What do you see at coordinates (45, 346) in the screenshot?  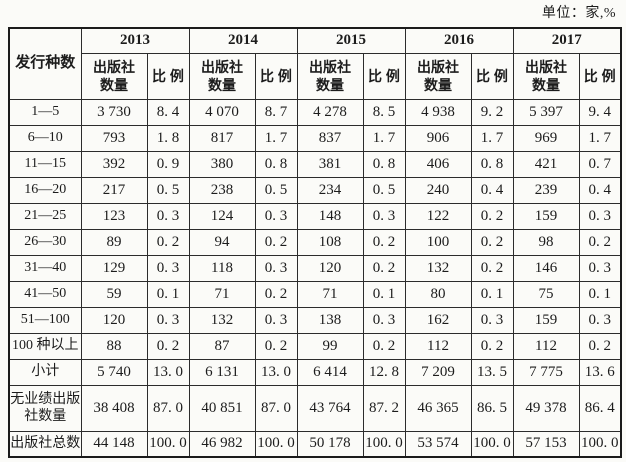 I see `row-label: 100 种以上` at bounding box center [45, 346].